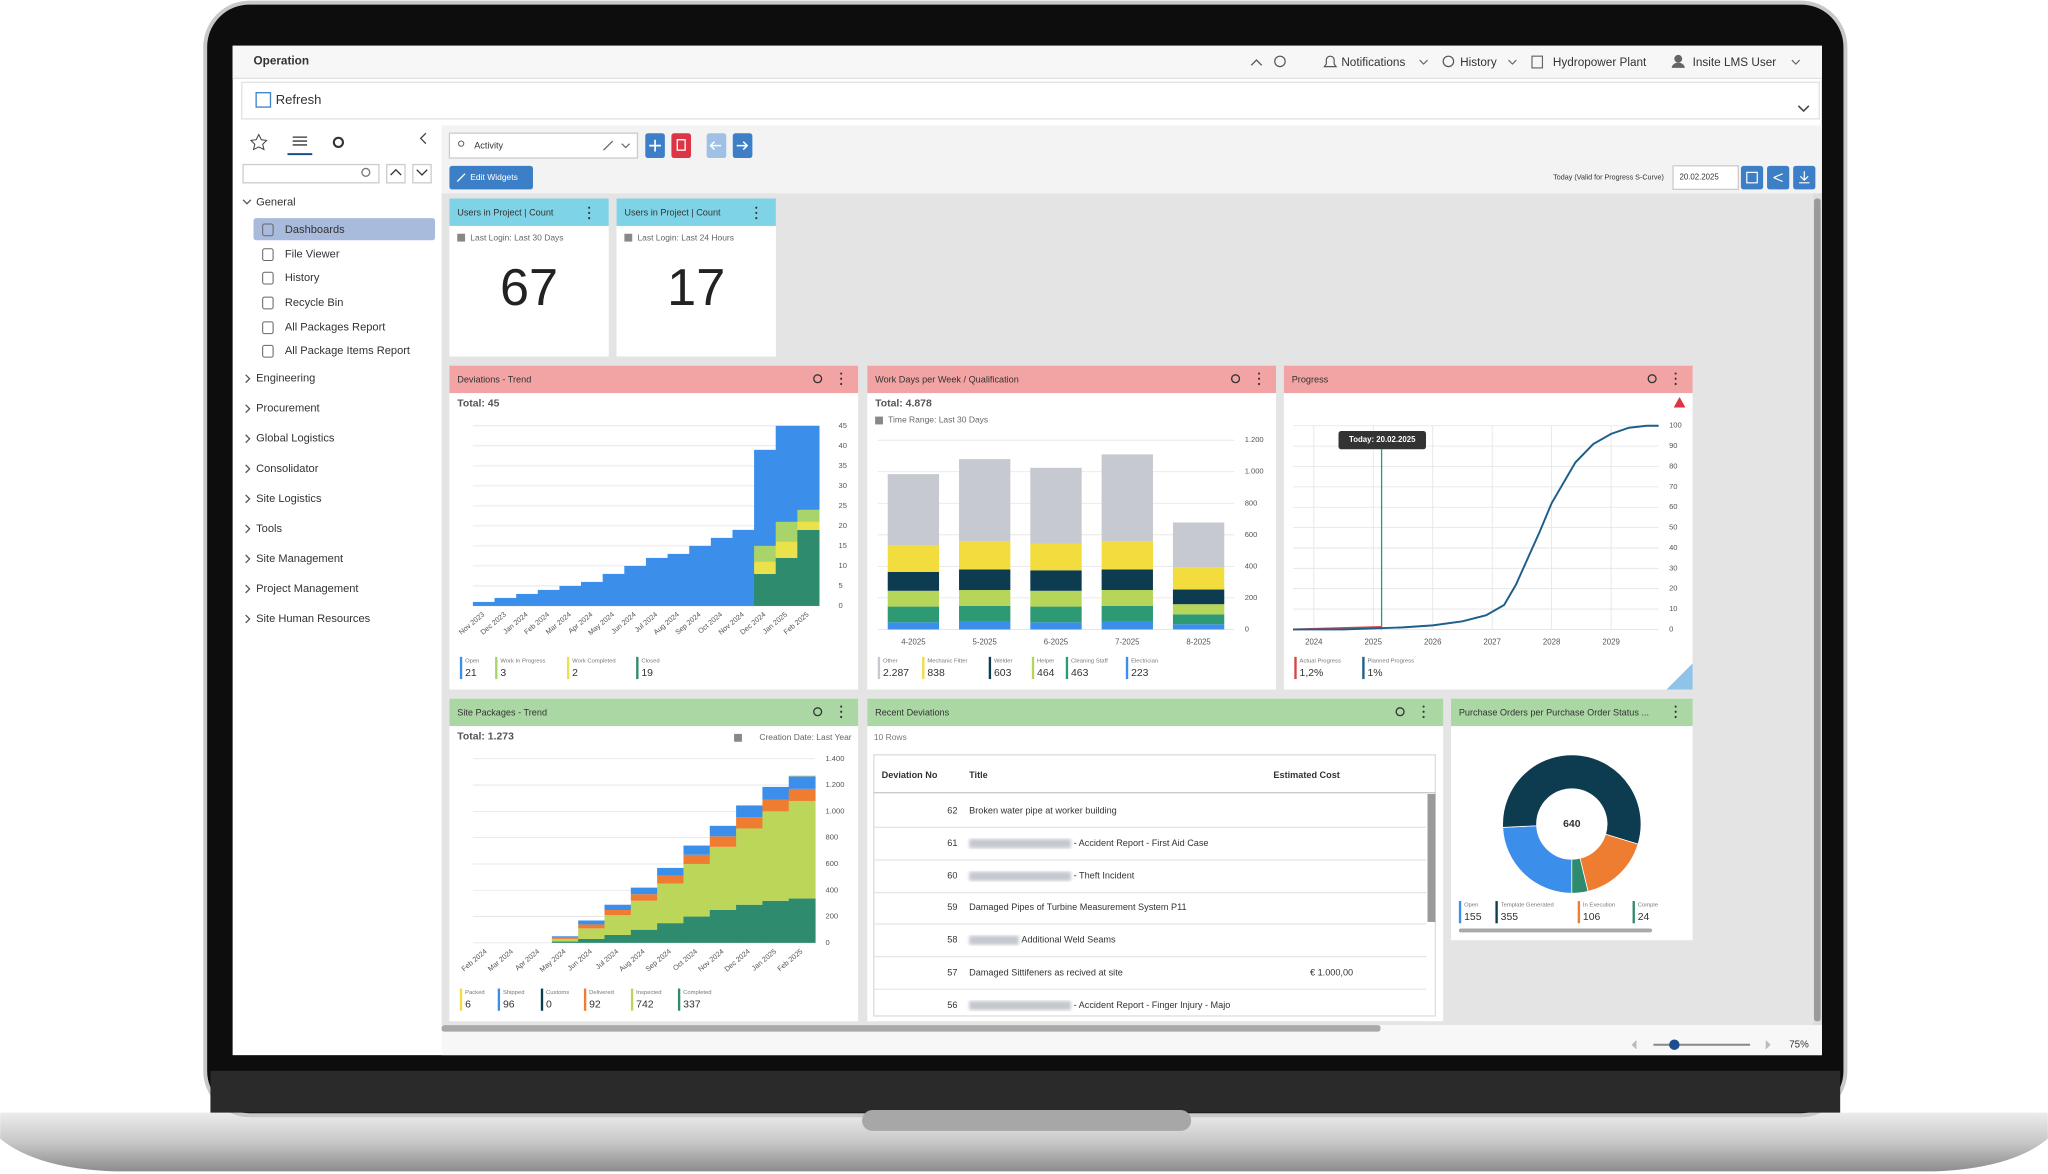  I want to click on deviation-no: 59, so click(952, 907).